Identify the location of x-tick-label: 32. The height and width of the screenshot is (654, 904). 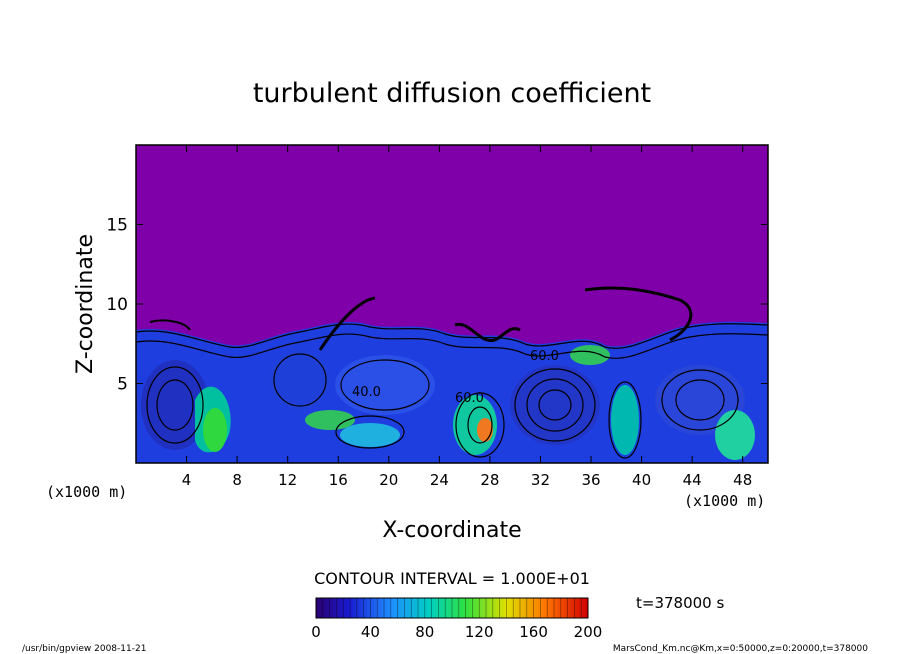
(540, 480).